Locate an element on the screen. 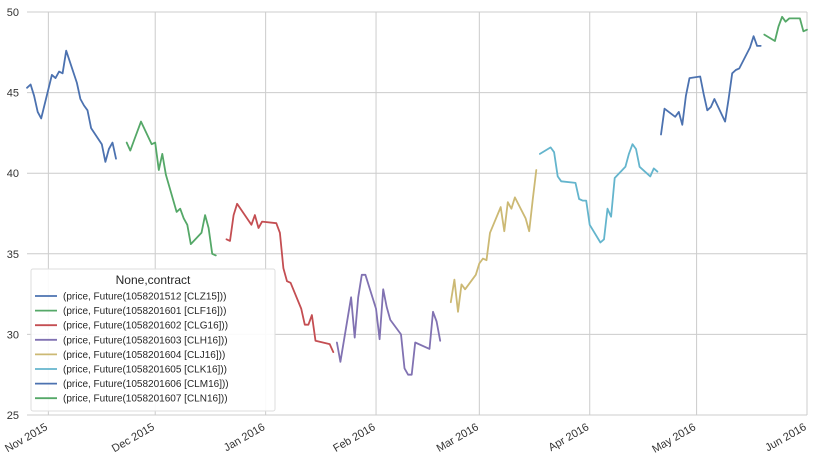  x-tick-label: Feb 2016 is located at coordinates (354, 438).